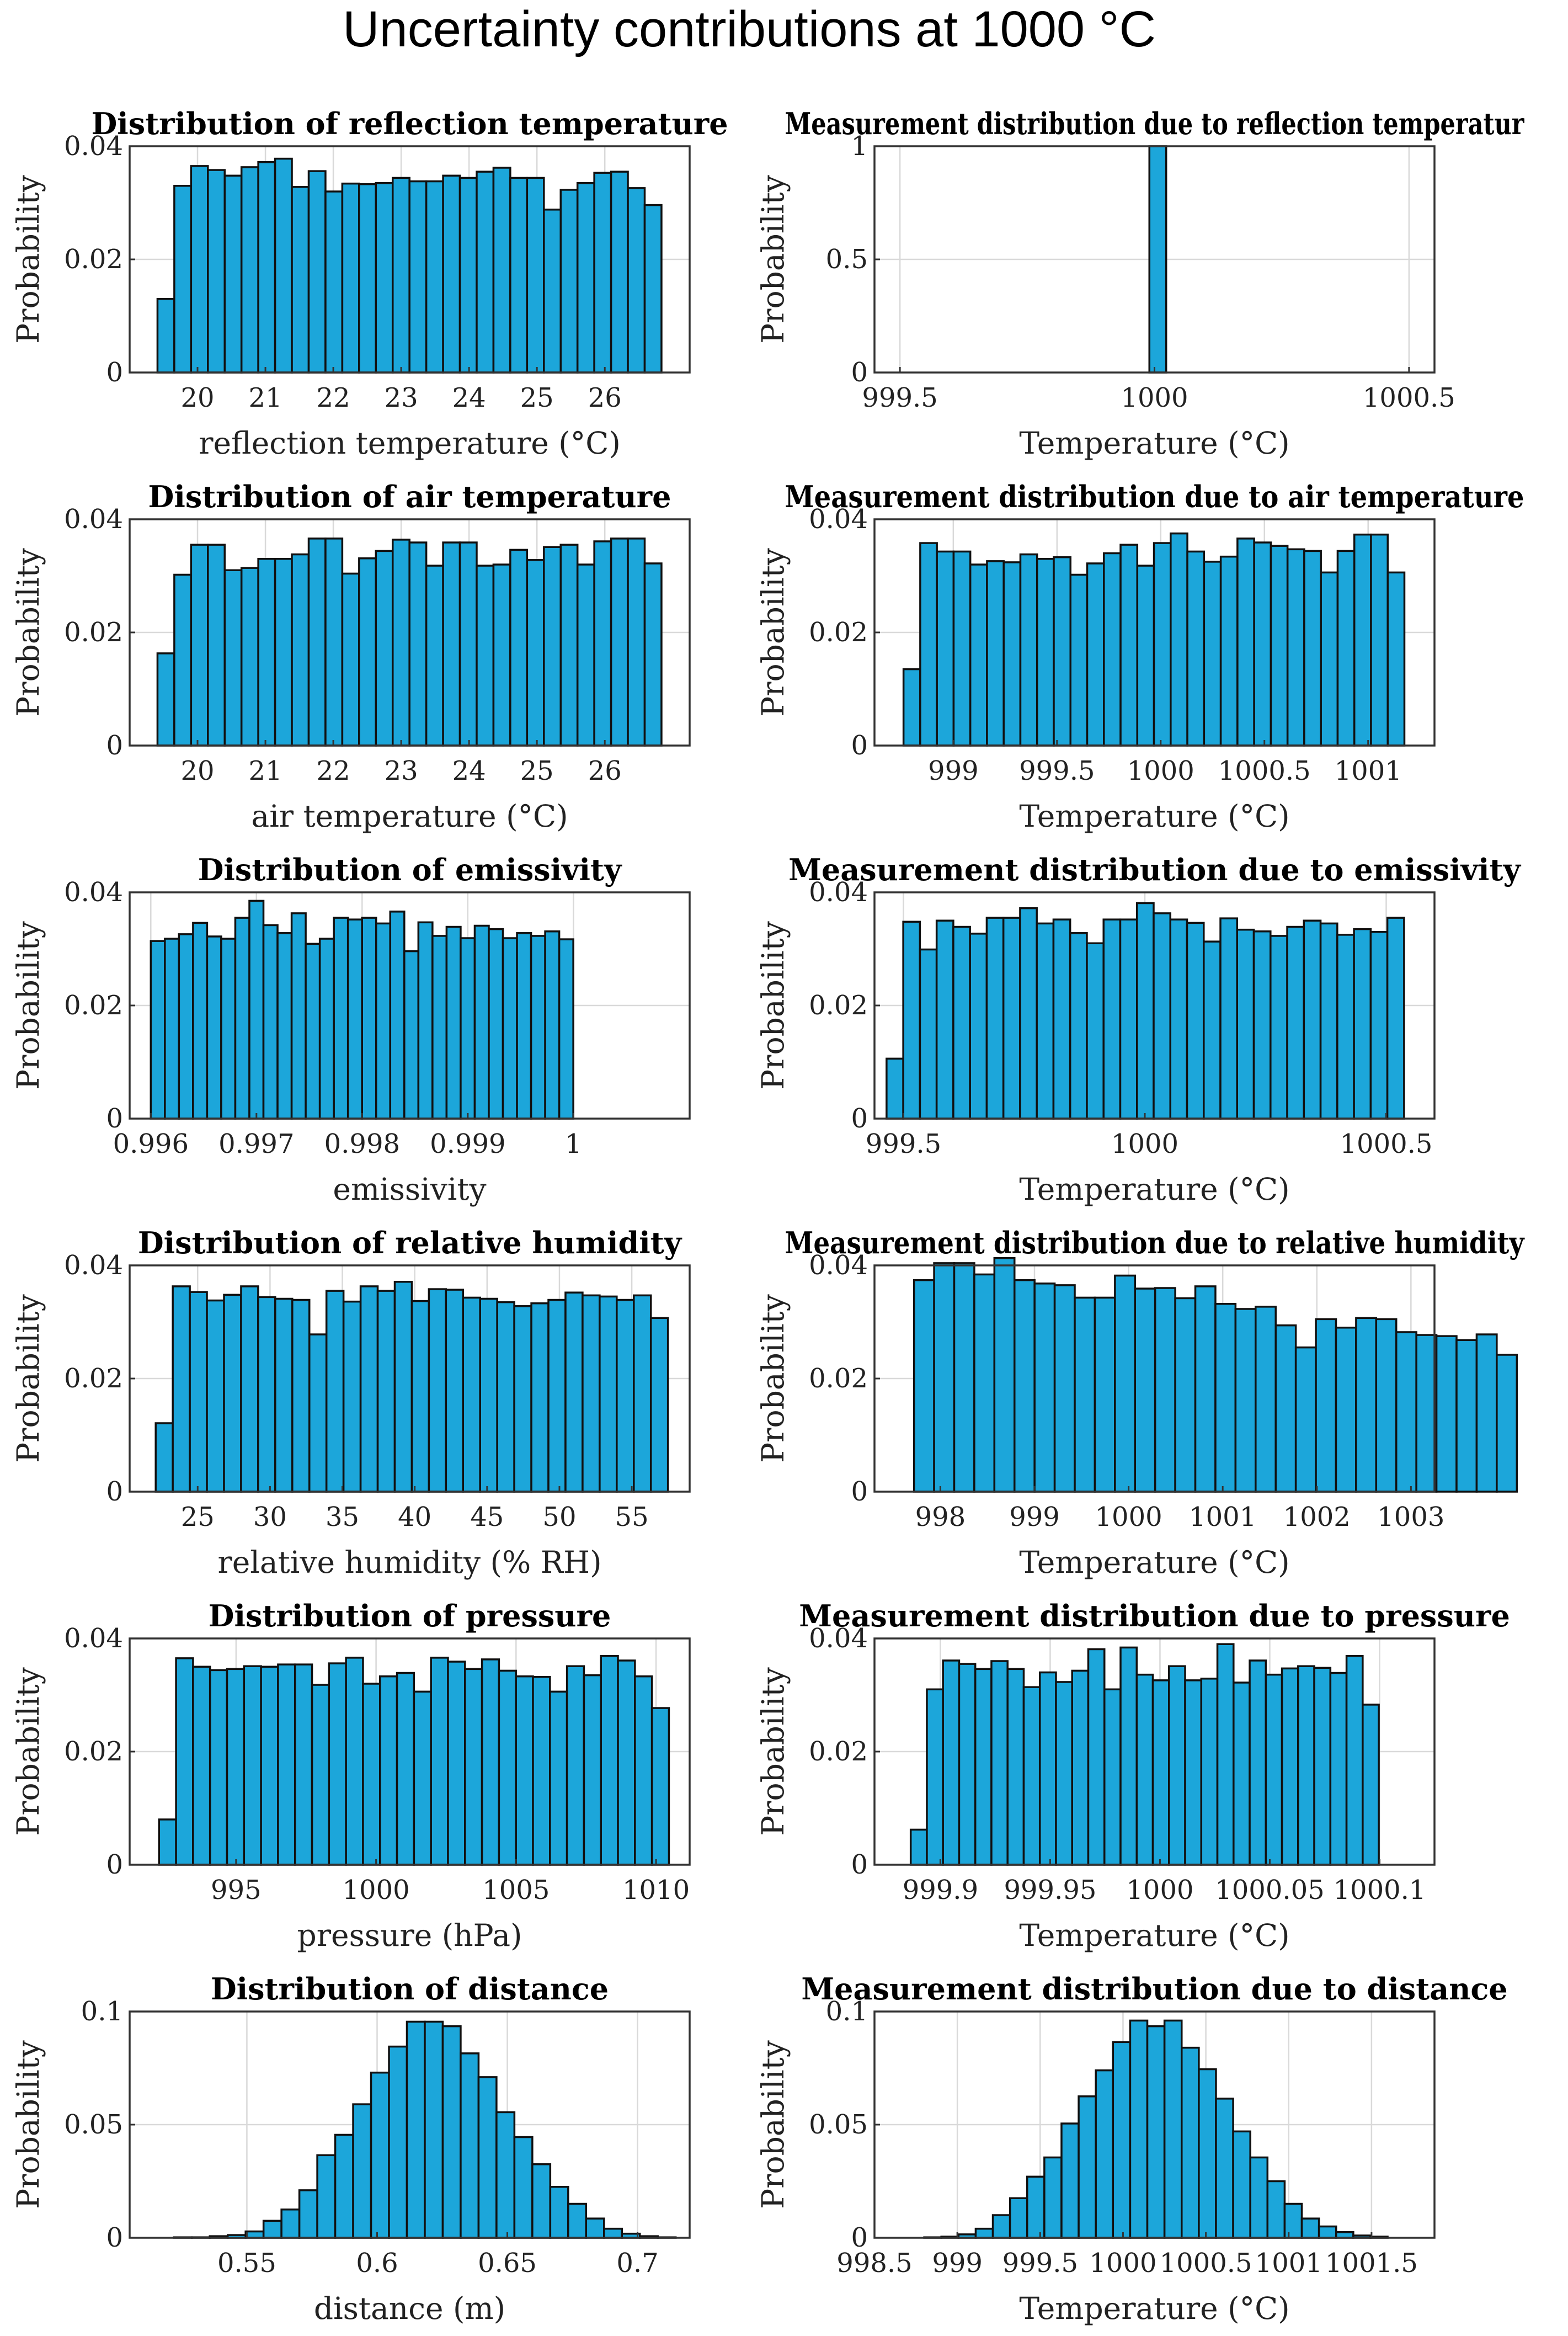  Describe the element at coordinates (1410, 1517) in the screenshot. I see `x-tick-label: 1003` at that location.